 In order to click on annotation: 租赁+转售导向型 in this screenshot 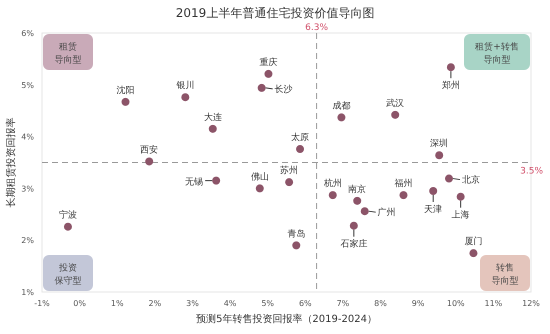, I will do `click(497, 54)`.